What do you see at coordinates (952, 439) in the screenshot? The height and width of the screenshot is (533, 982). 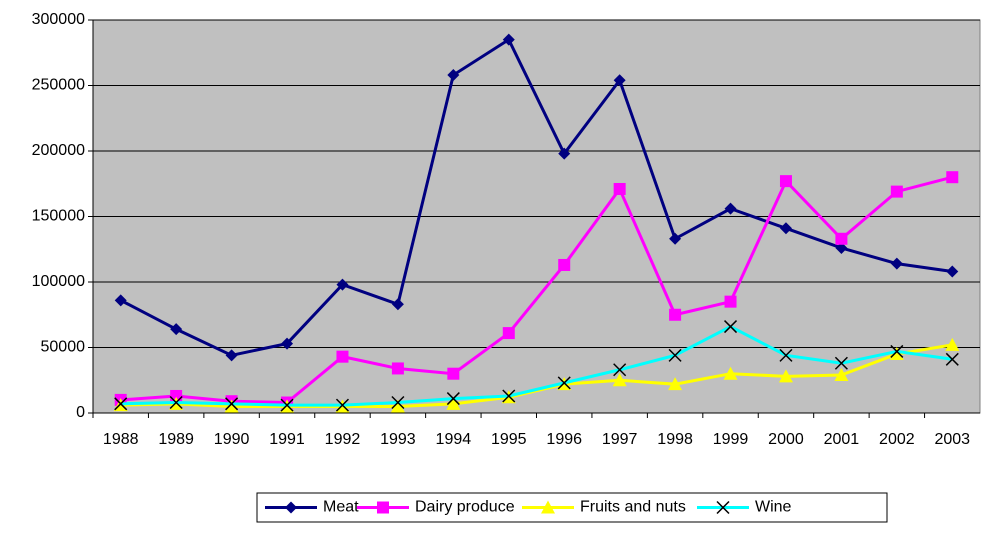 I see `x-tick-label: 2003` at bounding box center [952, 439].